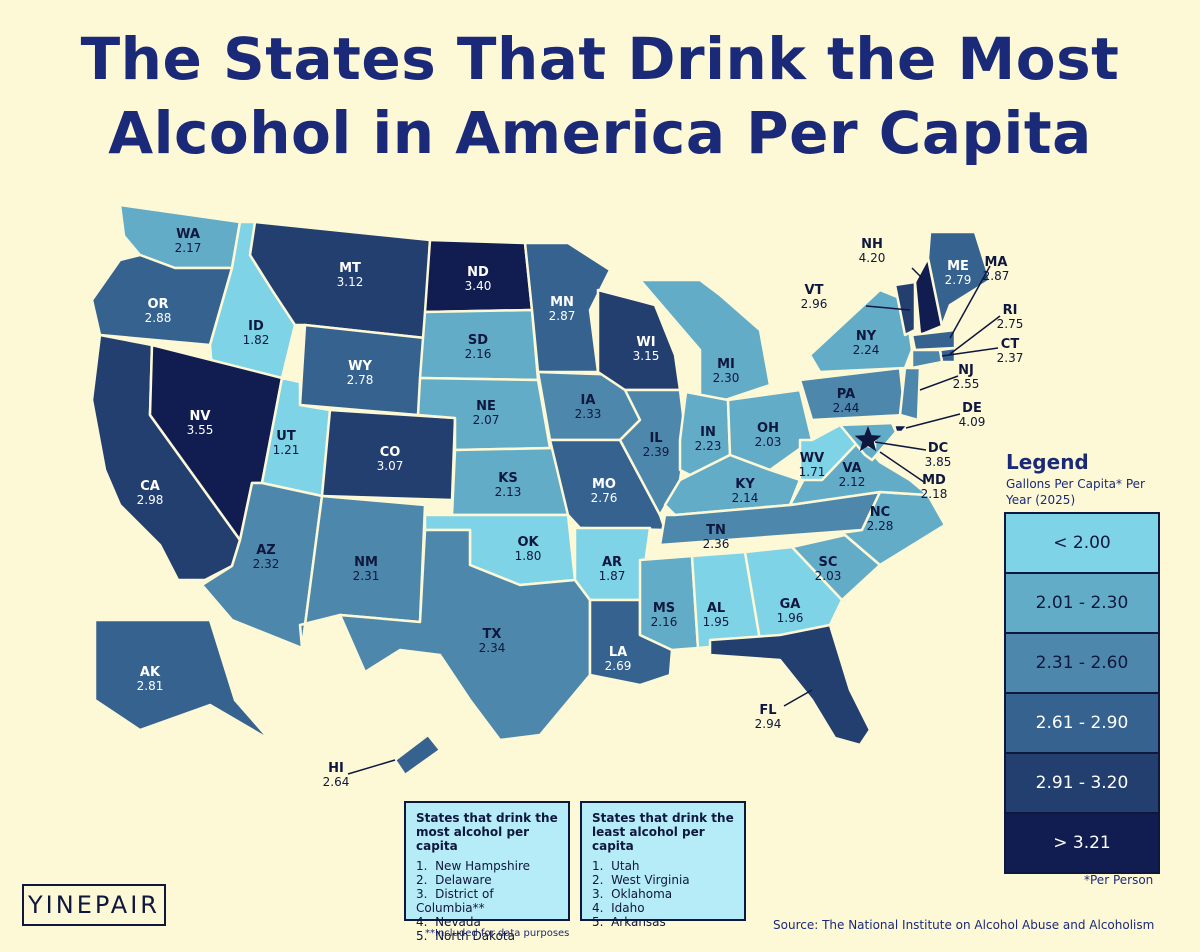 The height and width of the screenshot is (952, 1200). I want to click on most-list-item: 3. District of Columbia**, so click(455, 901).